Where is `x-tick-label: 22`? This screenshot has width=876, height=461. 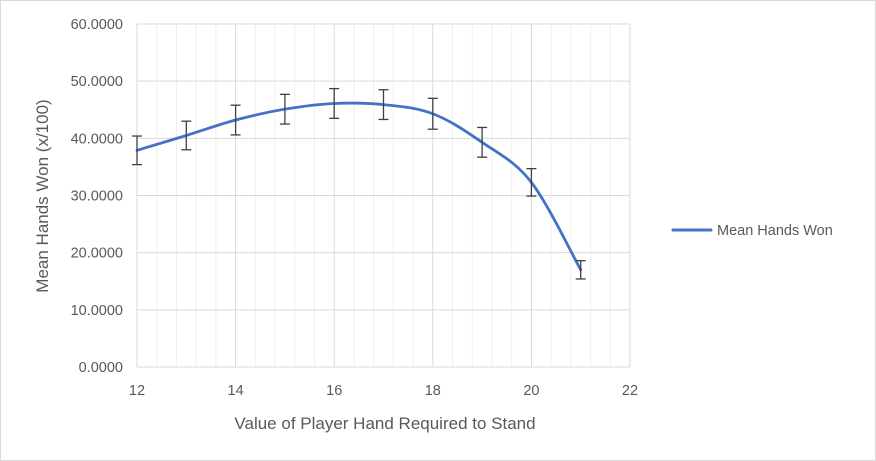
x-tick-label: 22 is located at coordinates (630, 391).